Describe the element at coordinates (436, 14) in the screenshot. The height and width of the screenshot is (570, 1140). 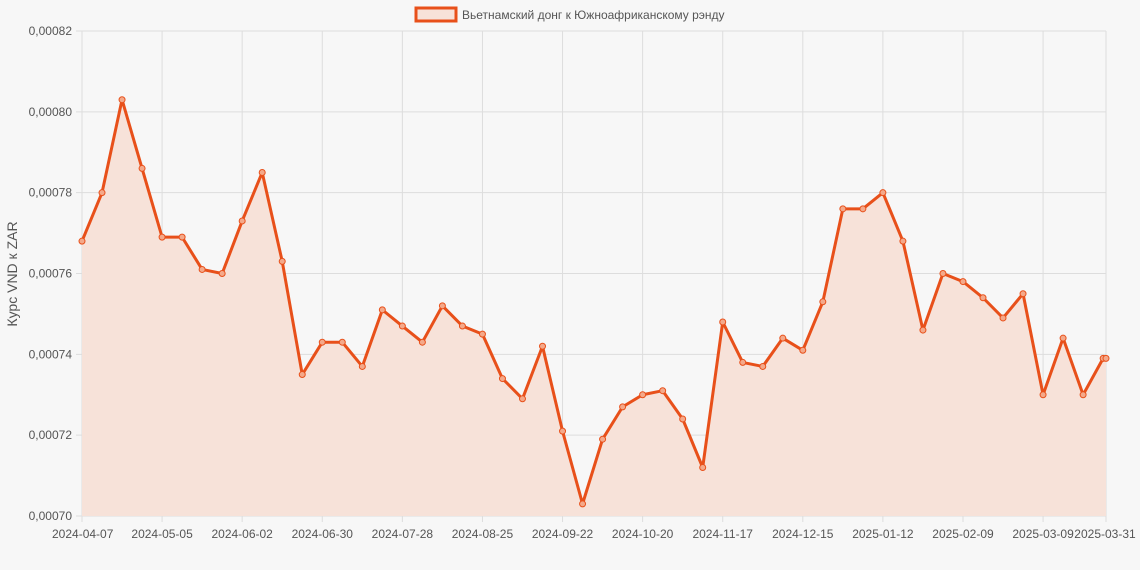
I see `legend-swatch` at that location.